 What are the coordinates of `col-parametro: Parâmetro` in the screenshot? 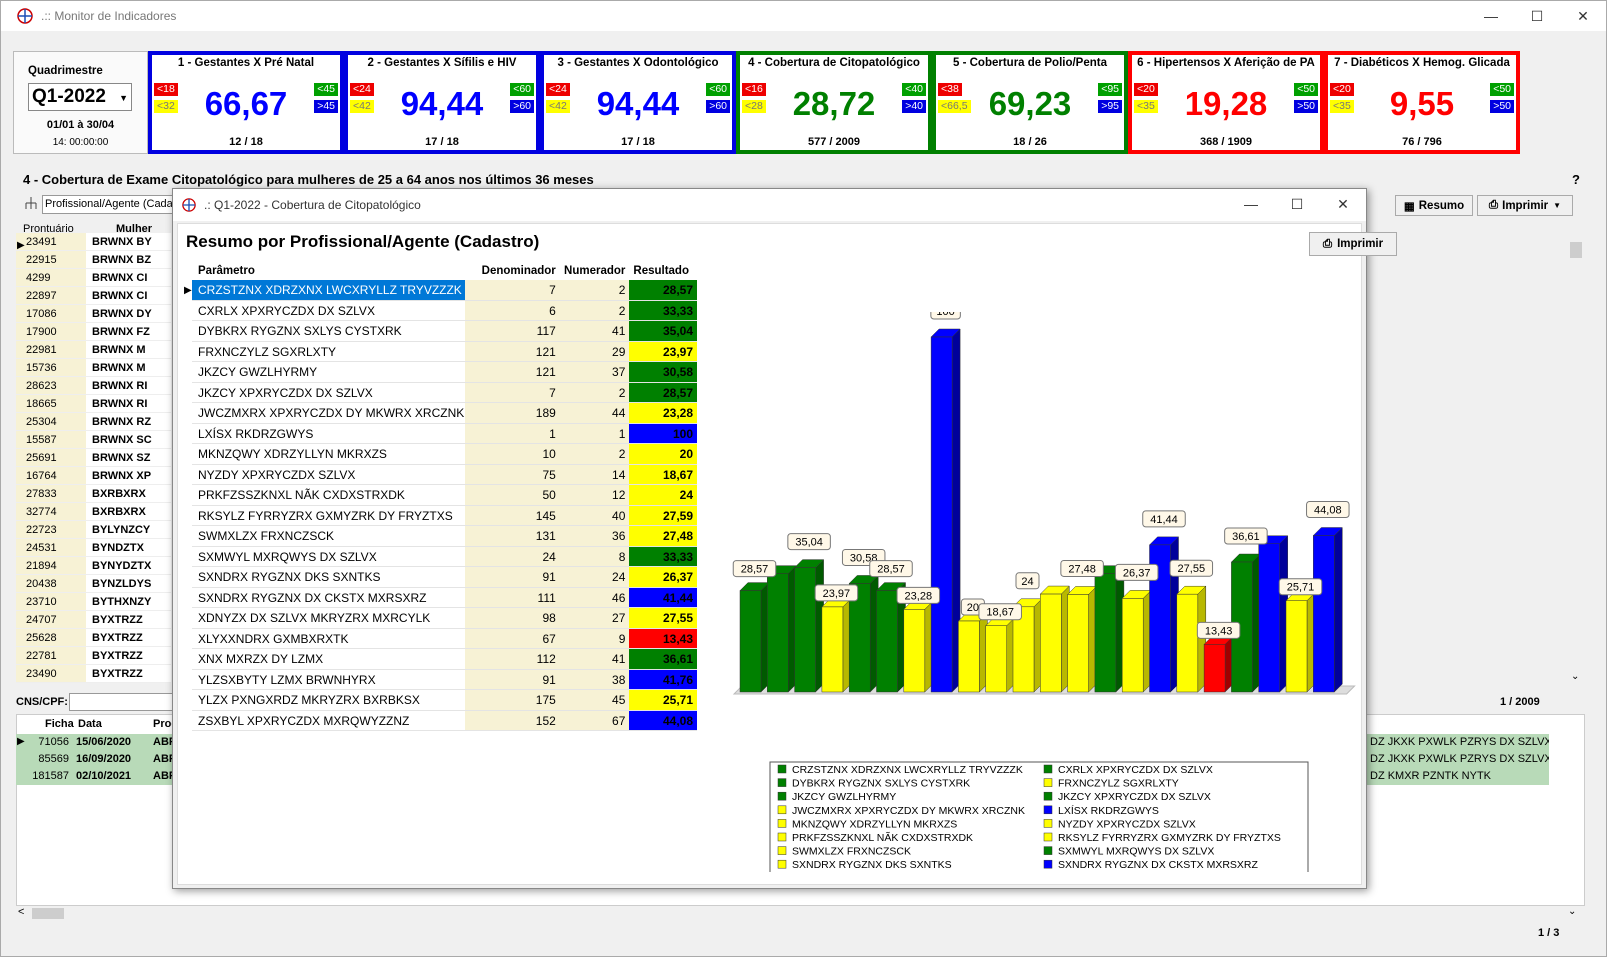 It's located at (226, 271).